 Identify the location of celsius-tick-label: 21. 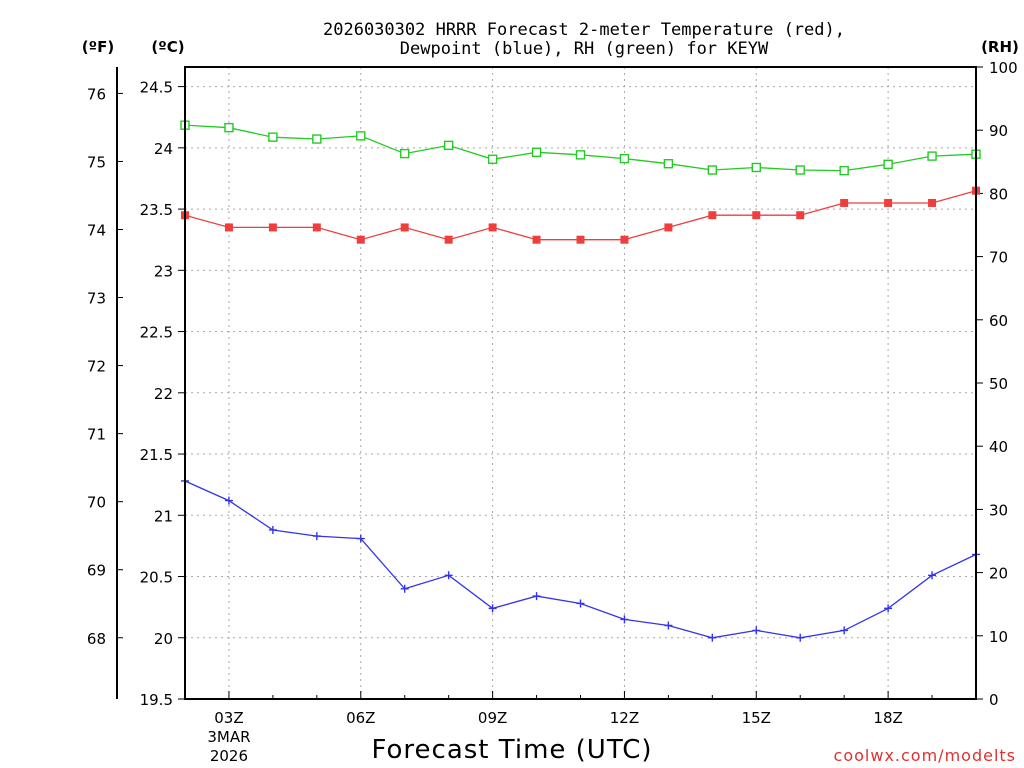
(163, 516).